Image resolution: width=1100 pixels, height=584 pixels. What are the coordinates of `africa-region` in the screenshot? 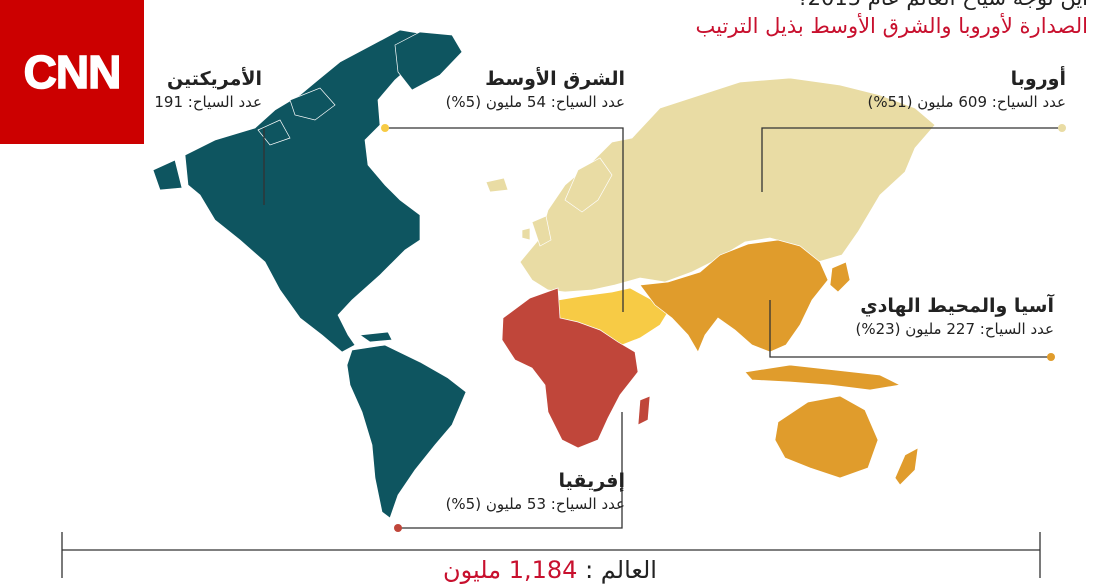 It's located at (576, 368).